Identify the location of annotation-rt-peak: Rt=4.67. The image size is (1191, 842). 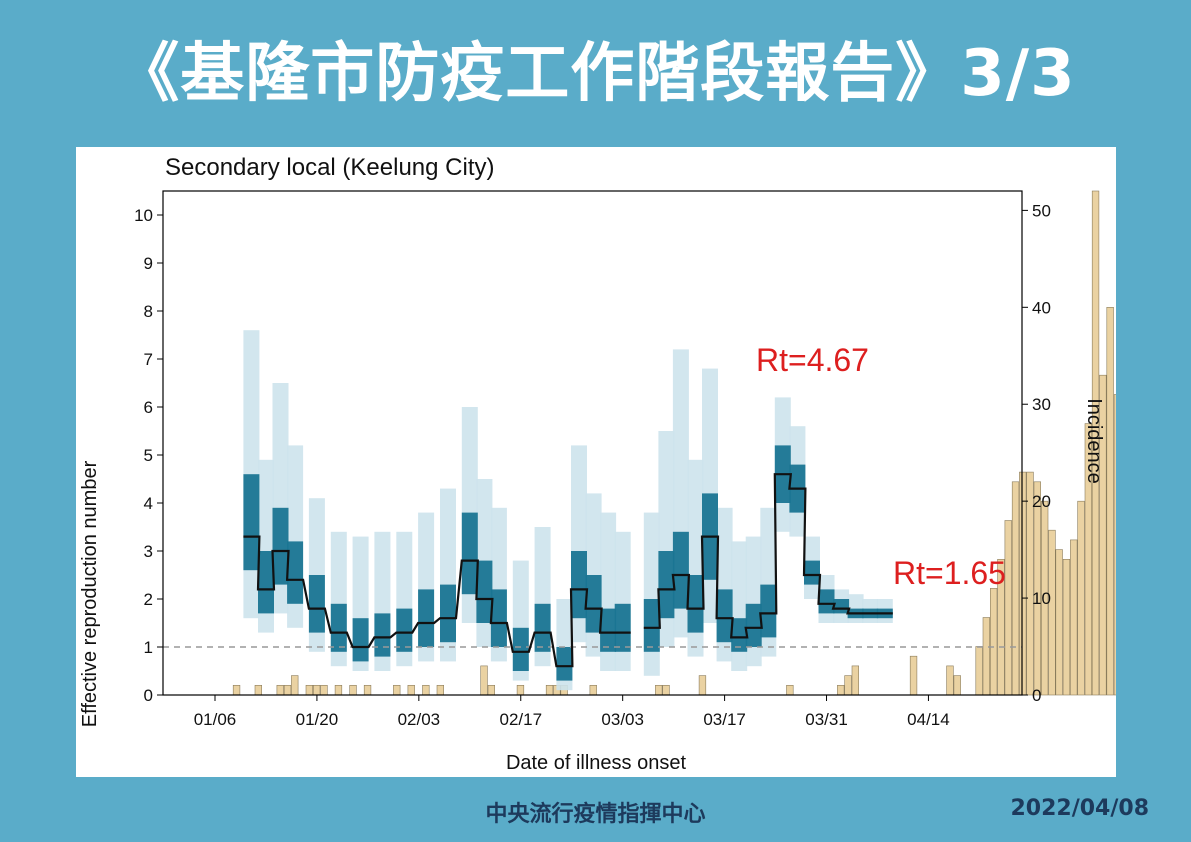
(812, 360).